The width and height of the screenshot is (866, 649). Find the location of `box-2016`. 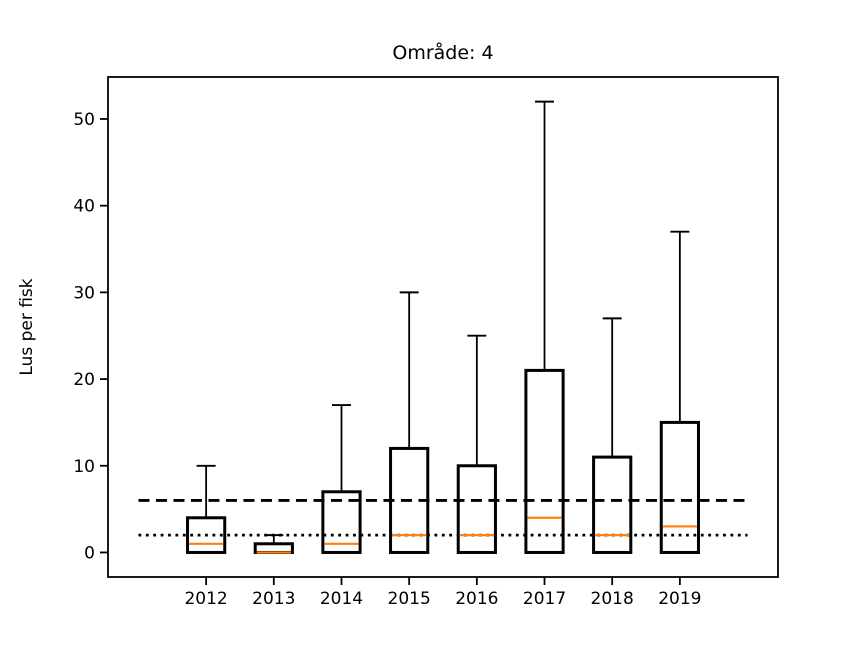

box-2016 is located at coordinates (476, 509).